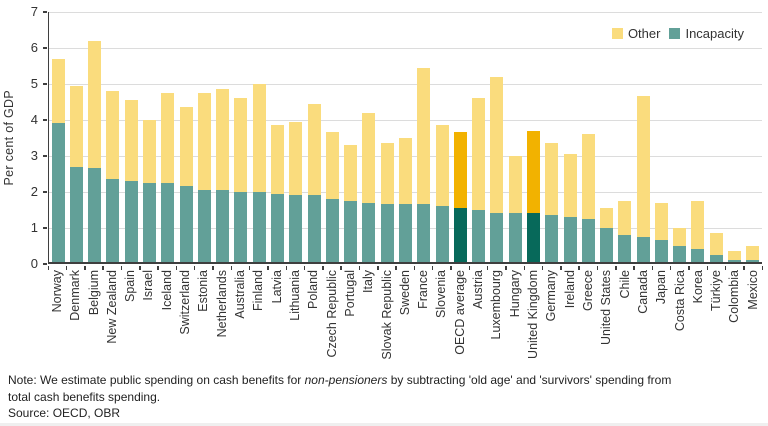 The height and width of the screenshot is (426, 768). Describe the element at coordinates (497, 145) in the screenshot. I see `segment-other-luxembourg` at that location.